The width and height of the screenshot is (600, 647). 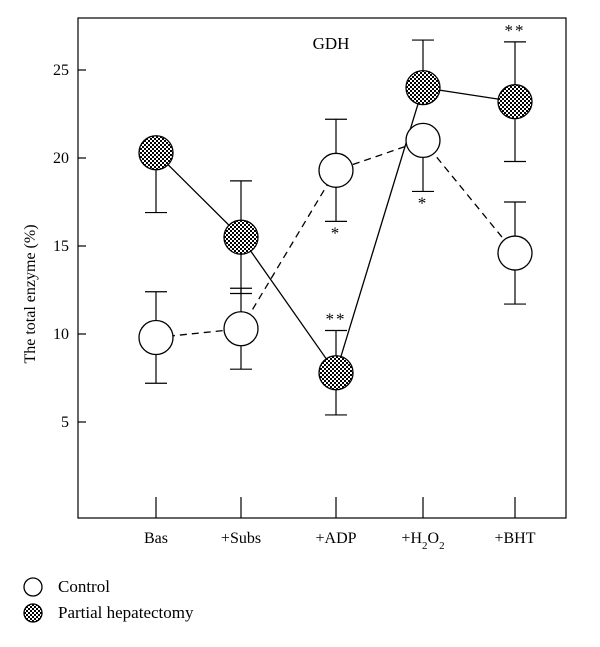 I want to click on y-axis-label: The total enzyme (%), so click(x=30, y=293).